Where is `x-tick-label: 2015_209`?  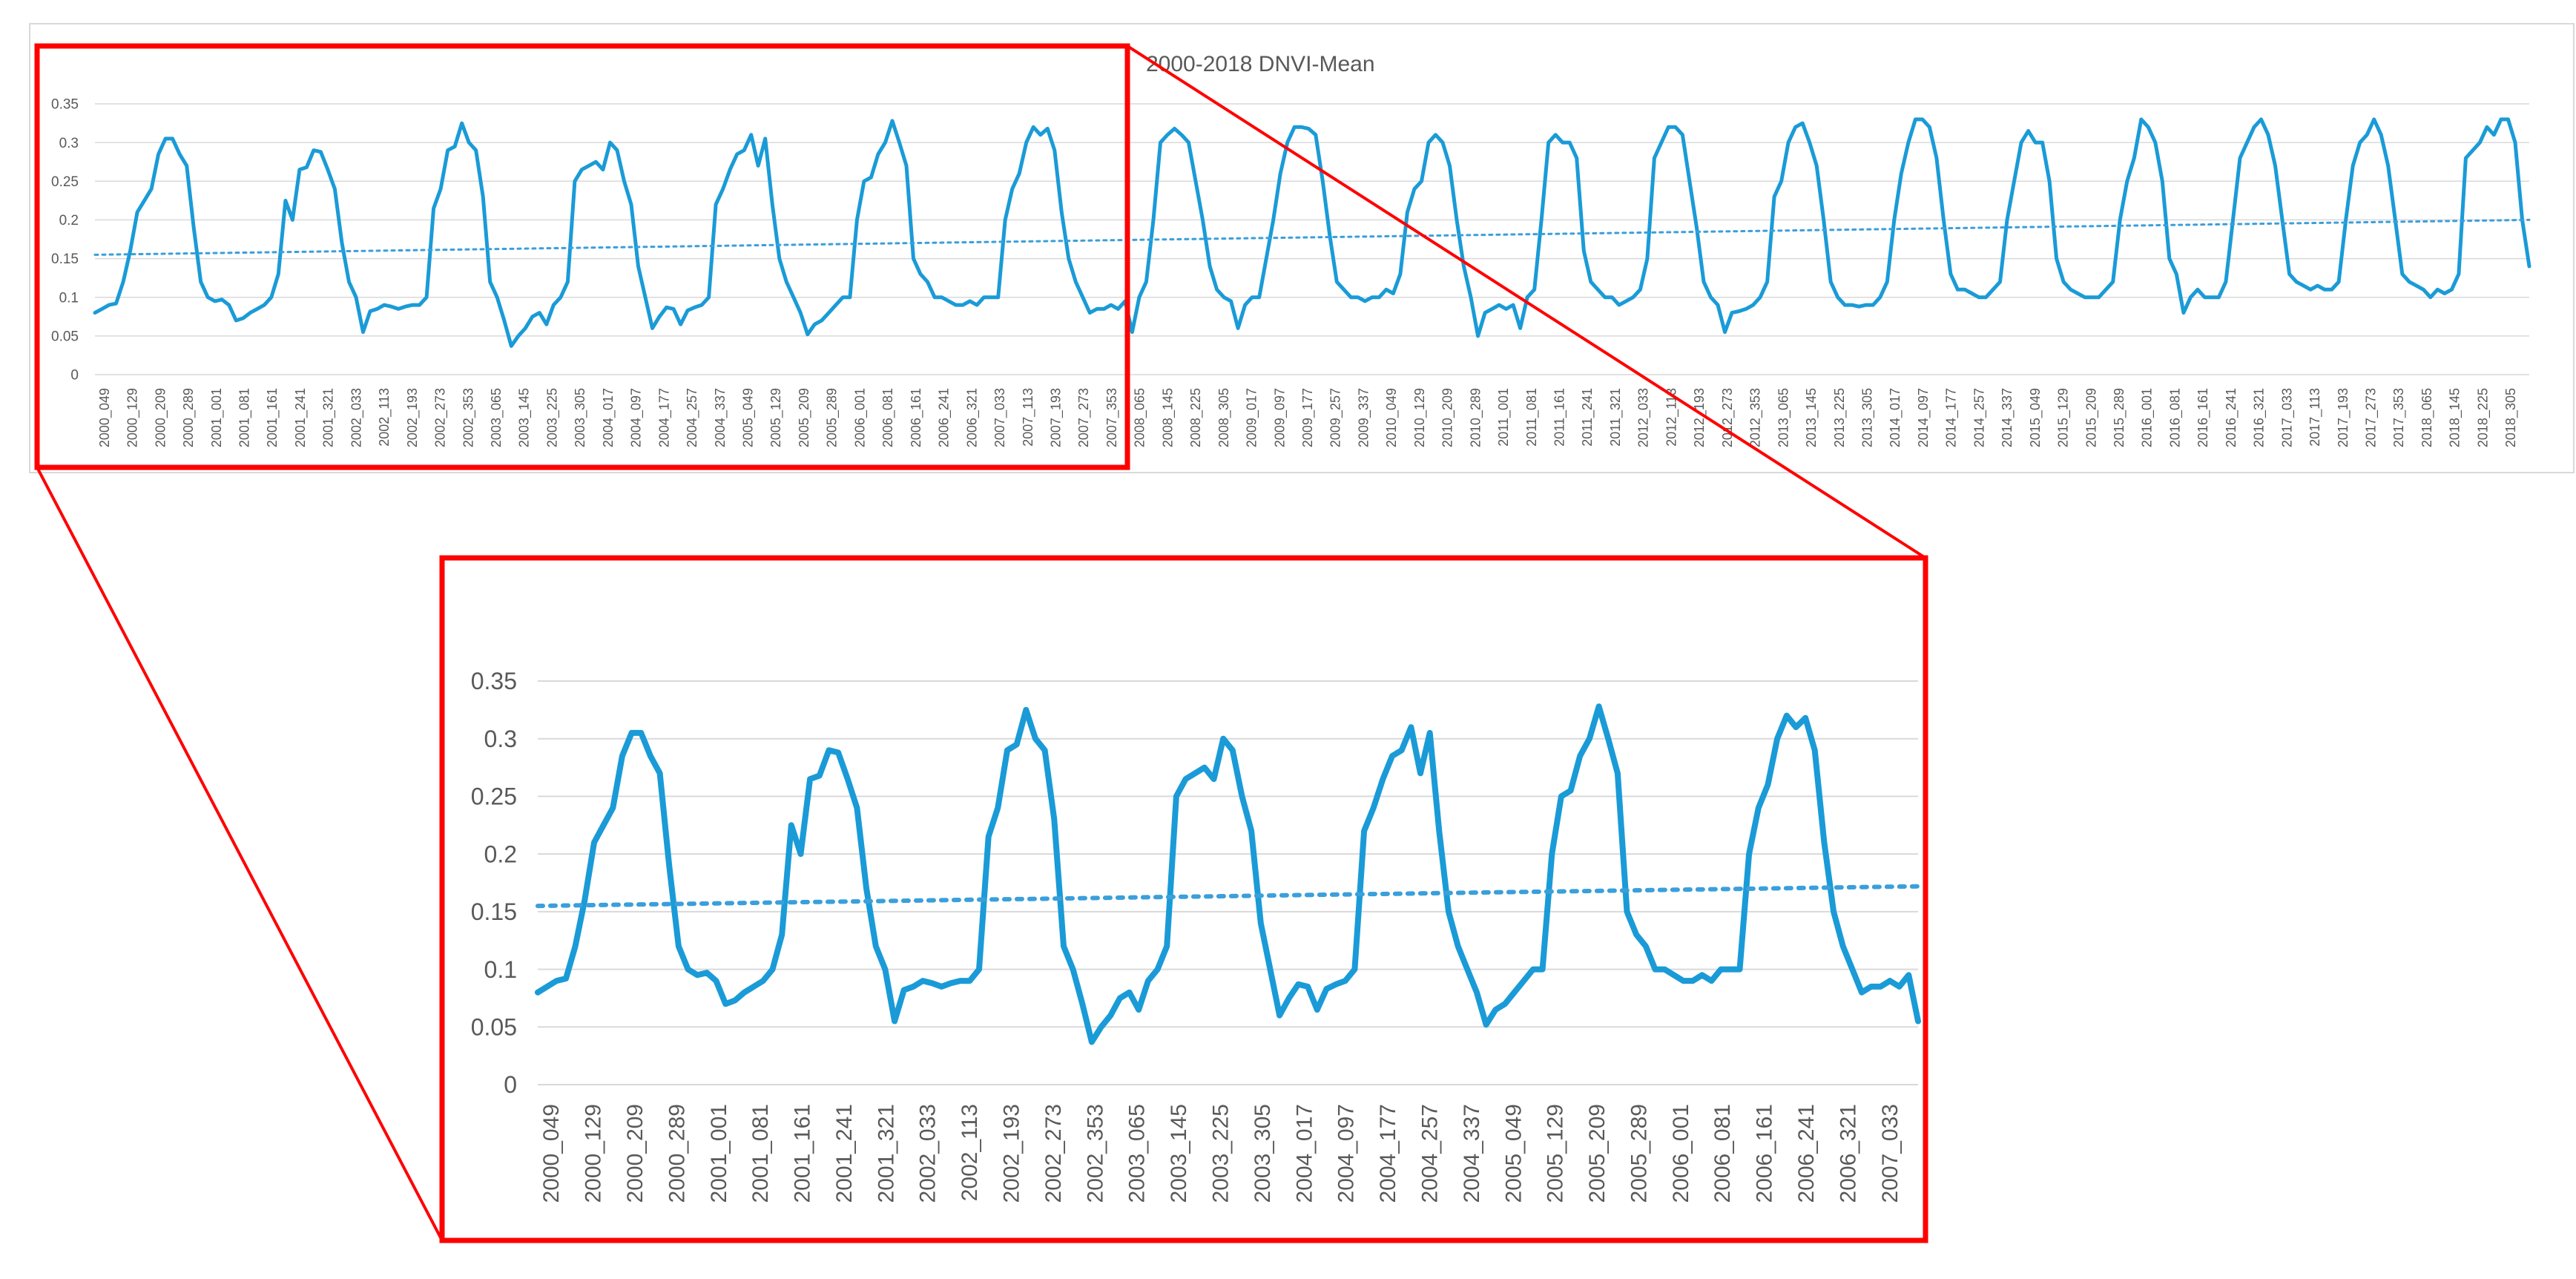
x-tick-label: 2015_209 is located at coordinates (2091, 418).